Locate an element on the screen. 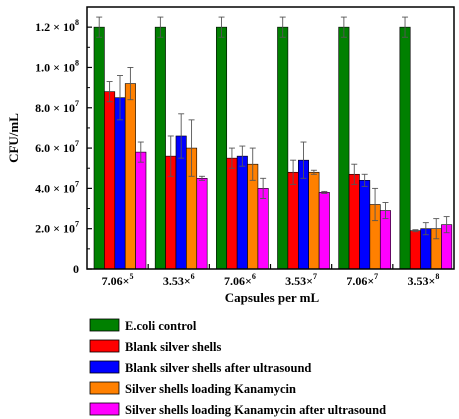 The width and height of the screenshot is (459, 419). x-tick-label: 7.06×6 is located at coordinates (240, 280).